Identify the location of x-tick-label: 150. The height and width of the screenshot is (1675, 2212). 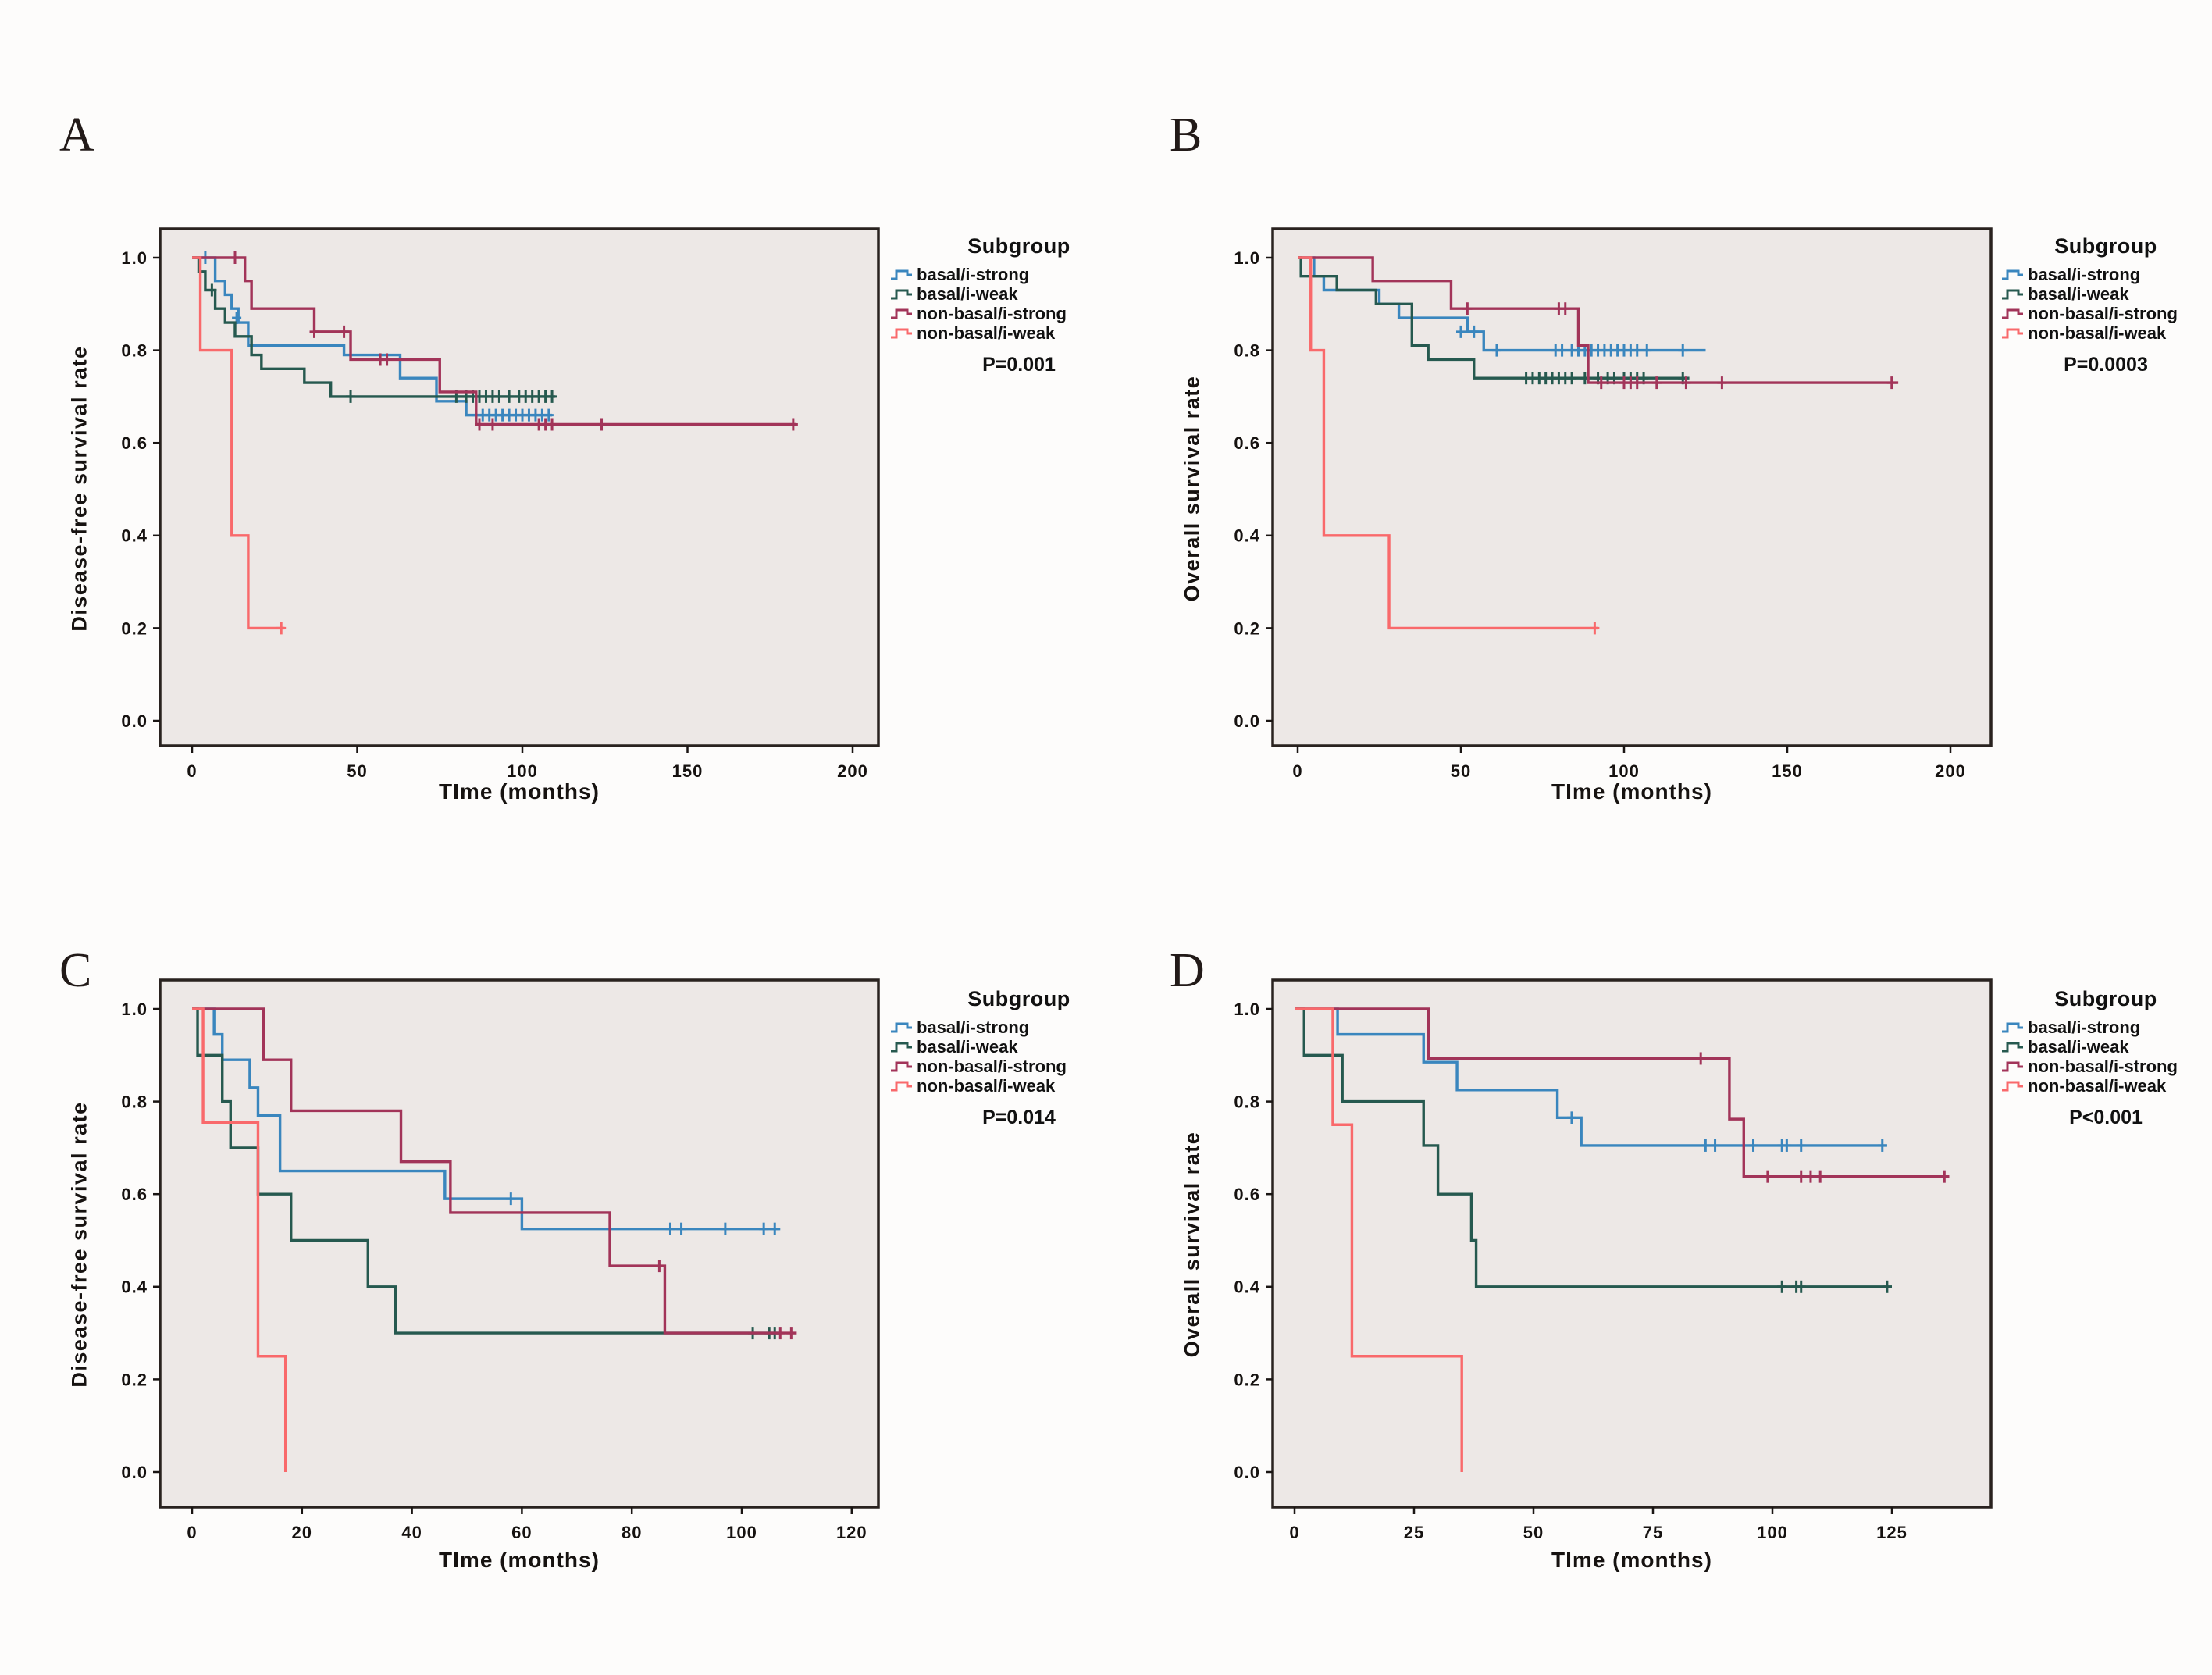
(687, 771).